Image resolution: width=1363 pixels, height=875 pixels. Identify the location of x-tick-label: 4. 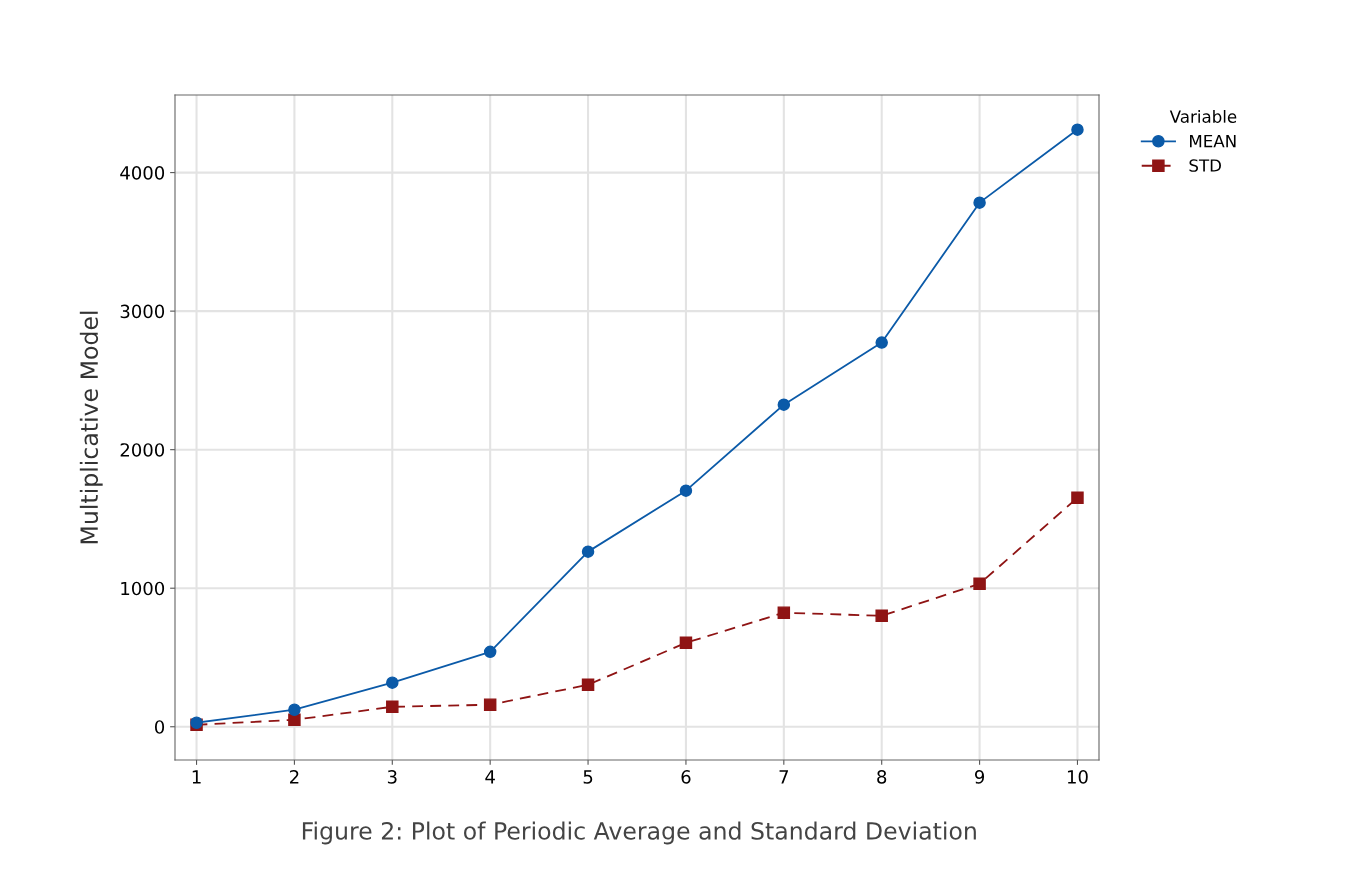
(490, 777).